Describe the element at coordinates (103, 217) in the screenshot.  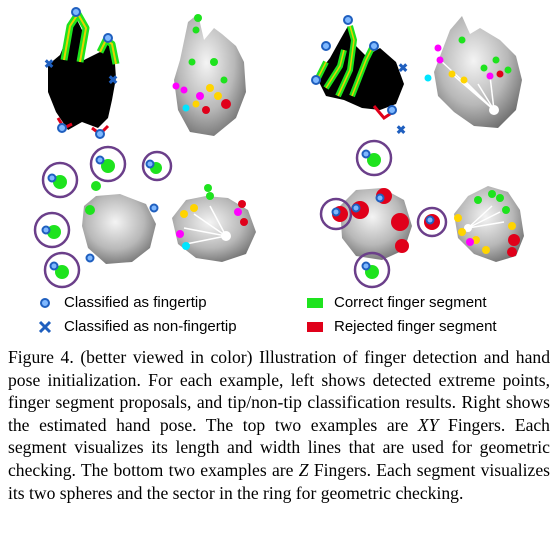
I see `panel-bottom-left-segmentation` at that location.